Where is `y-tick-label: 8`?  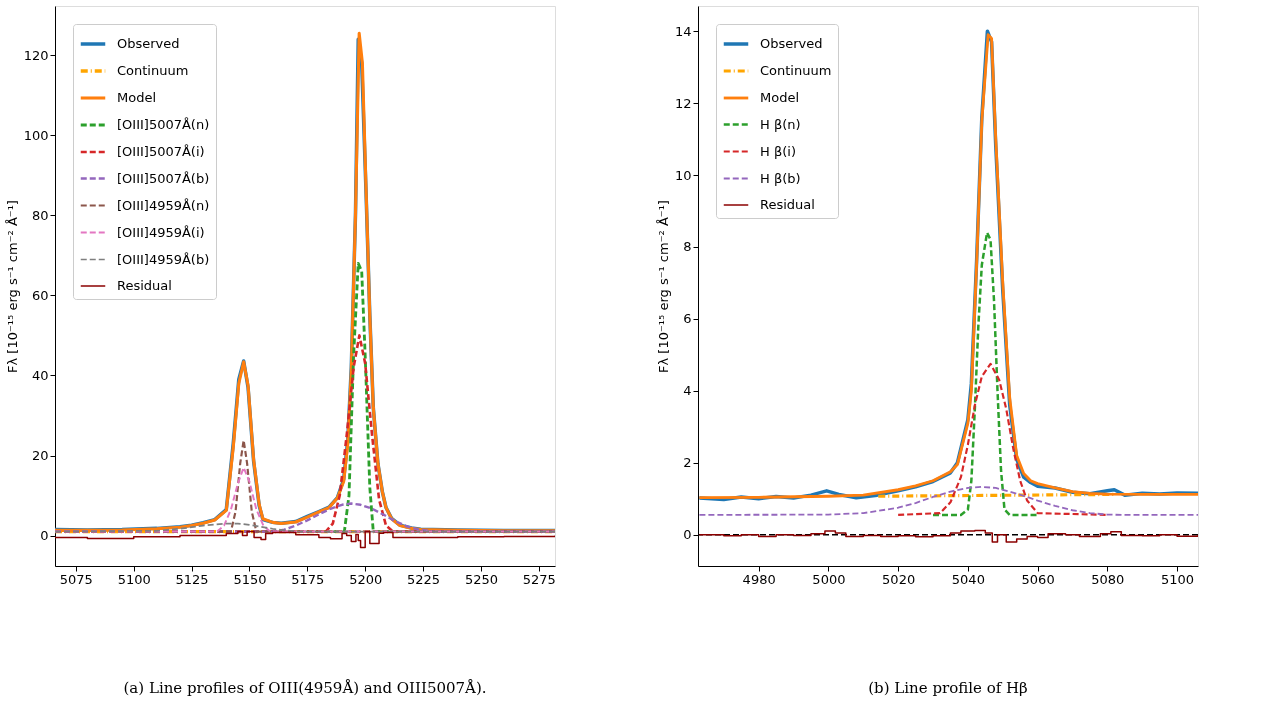
y-tick-label: 8 is located at coordinates (687, 247).